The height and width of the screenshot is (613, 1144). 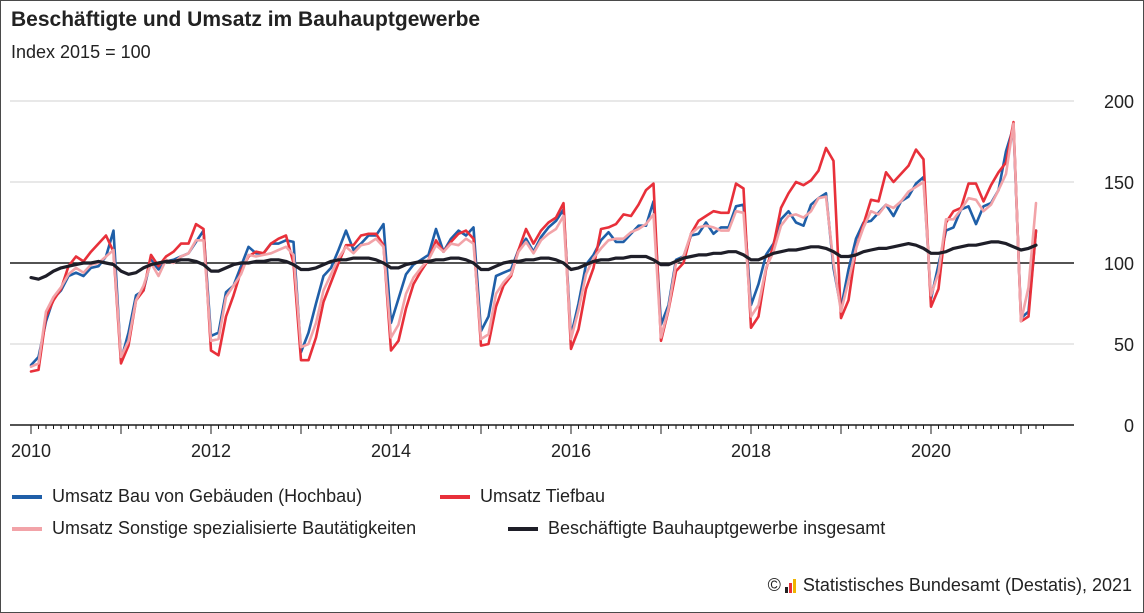 What do you see at coordinates (533, 260) in the screenshot?
I see `series-line-beschaeftigte` at bounding box center [533, 260].